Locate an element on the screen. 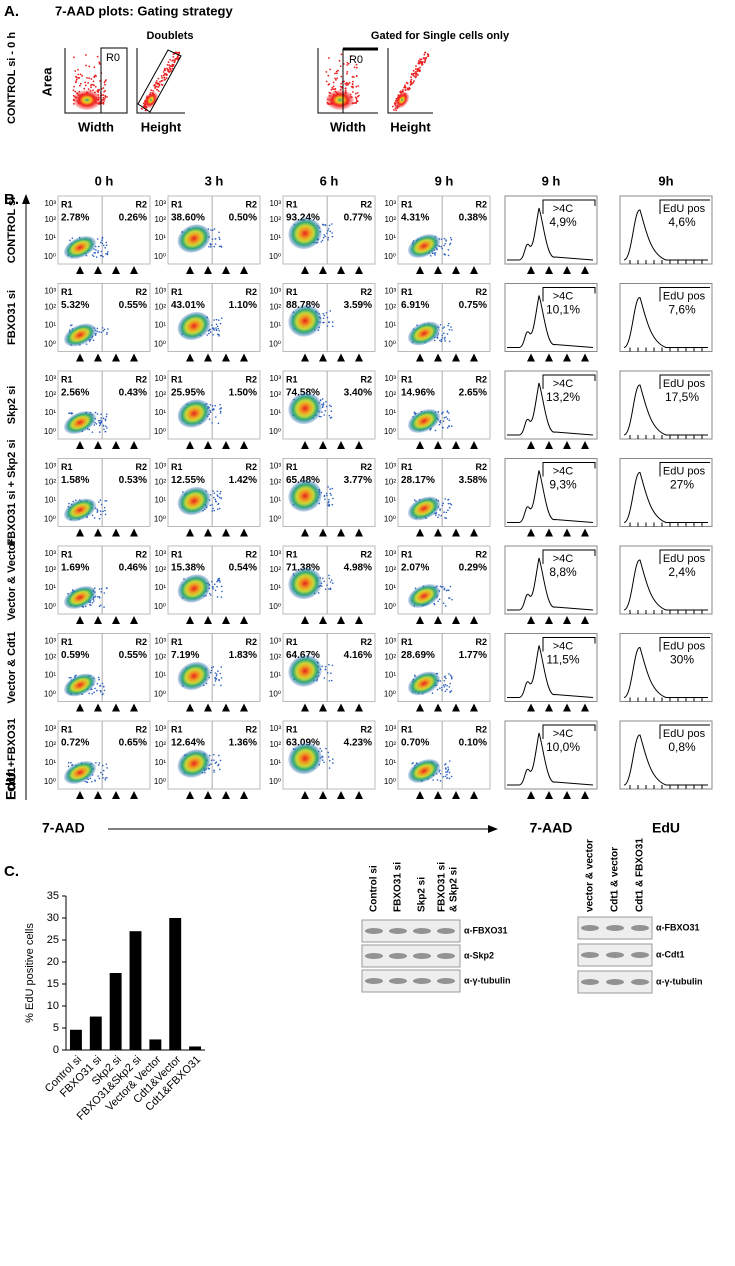 Image resolution: width=735 pixels, height=1266 pixels. percent-r2: 1.10% is located at coordinates (243, 305).